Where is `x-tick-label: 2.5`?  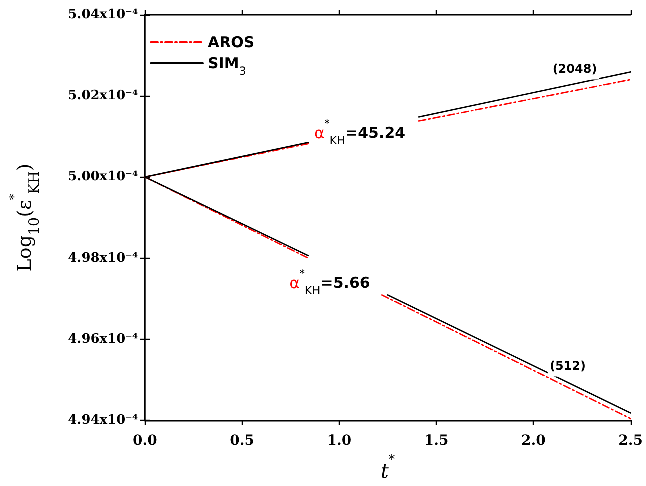
x-tick-label: 2.5 is located at coordinates (630, 441).